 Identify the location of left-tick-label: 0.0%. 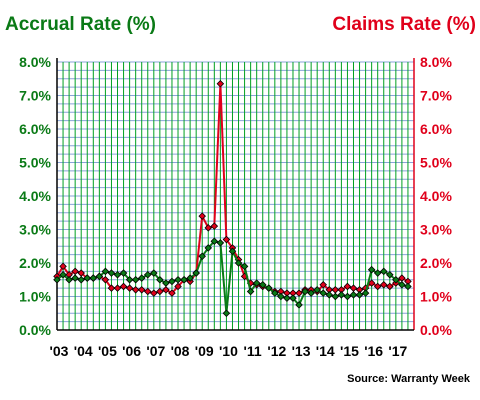
(35, 330).